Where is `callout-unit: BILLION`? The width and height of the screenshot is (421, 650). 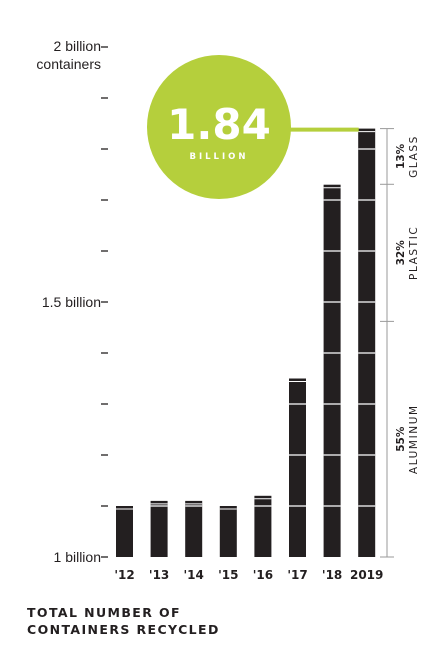 callout-unit: BILLION is located at coordinates (219, 157).